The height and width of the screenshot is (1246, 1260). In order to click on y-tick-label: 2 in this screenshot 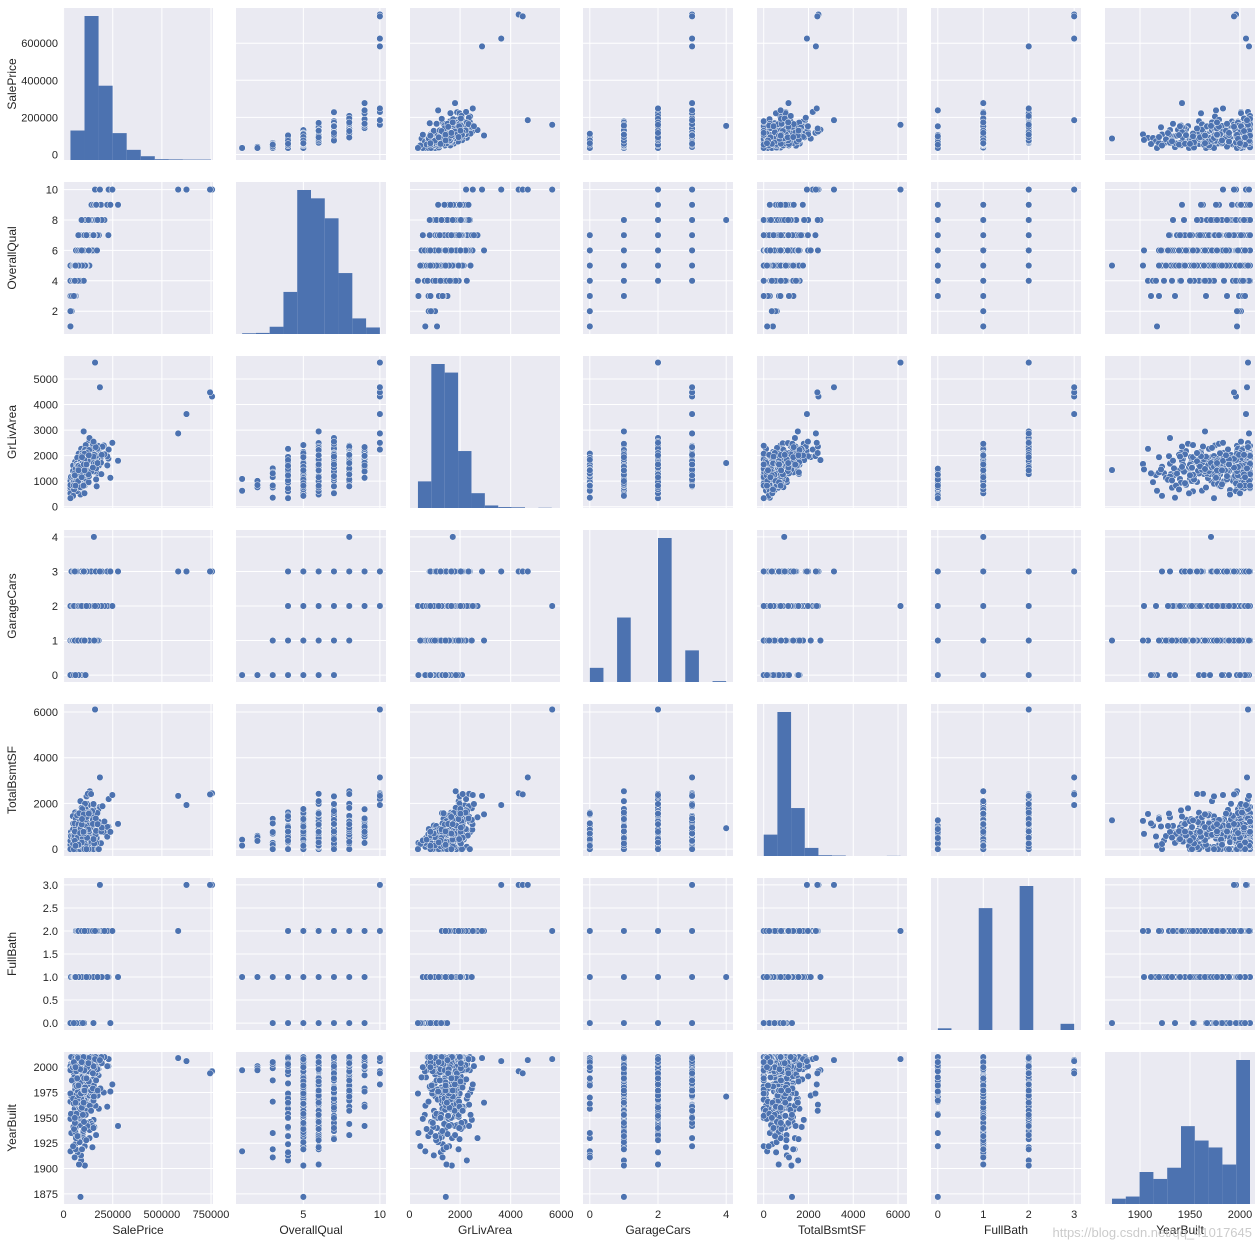, I will do `click(55, 312)`.